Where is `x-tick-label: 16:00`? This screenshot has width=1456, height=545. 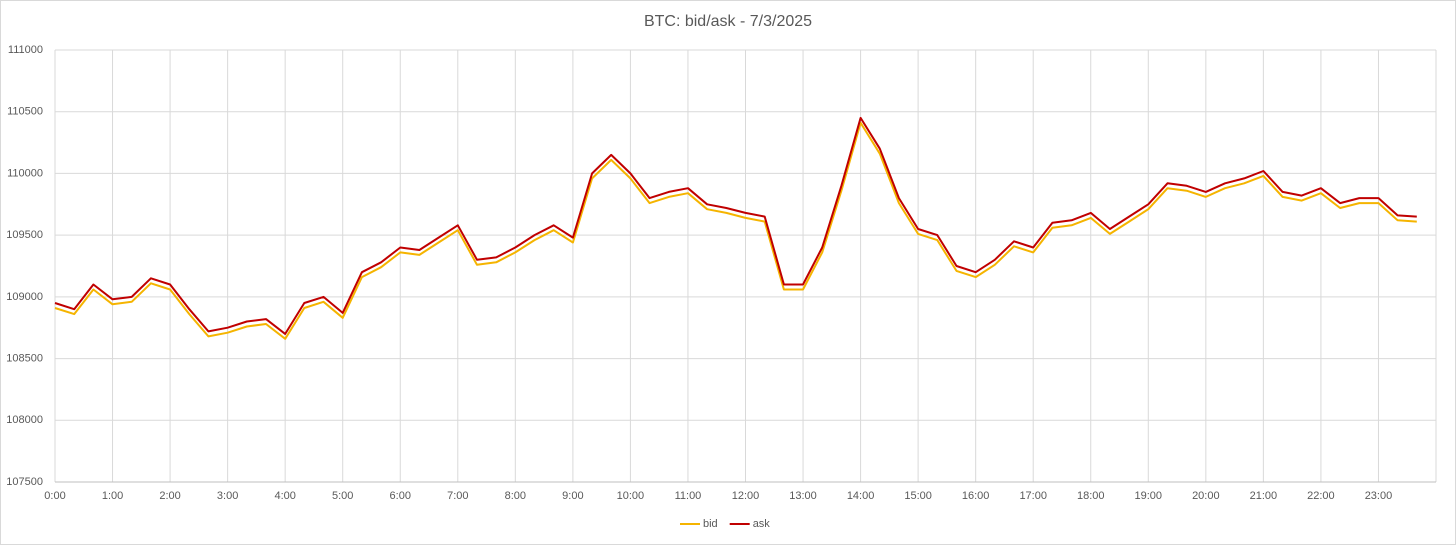 x-tick-label: 16:00 is located at coordinates (976, 496).